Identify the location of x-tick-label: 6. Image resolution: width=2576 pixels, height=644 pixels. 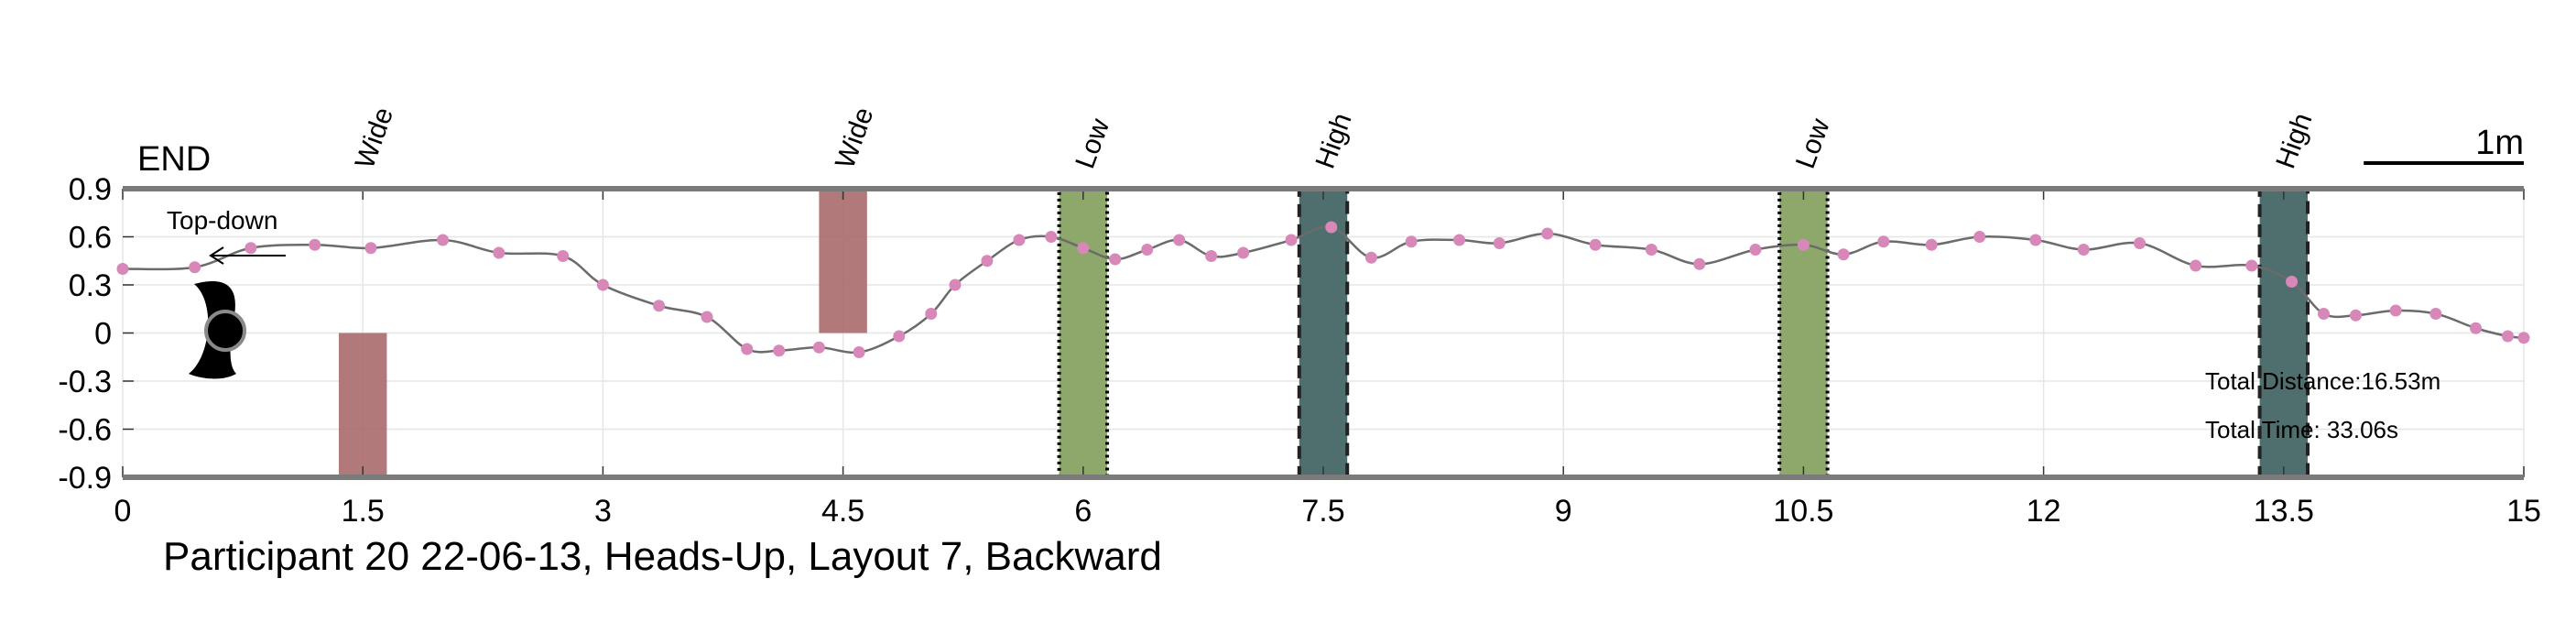
(1083, 512).